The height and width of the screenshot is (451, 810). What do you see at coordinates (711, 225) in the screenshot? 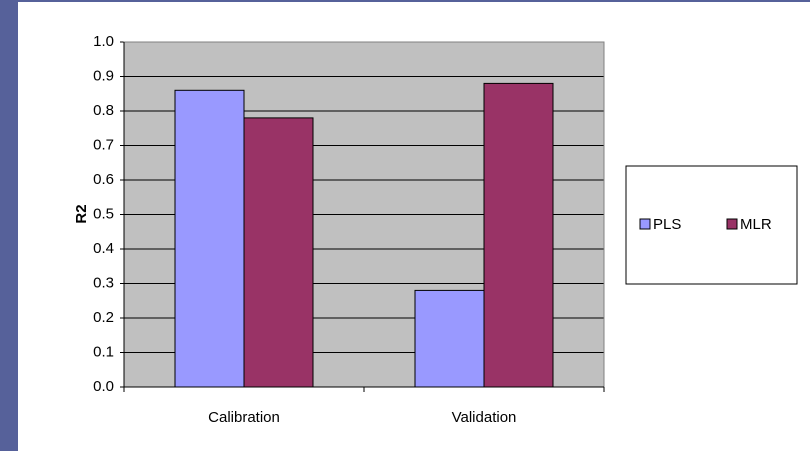
I see `legend` at bounding box center [711, 225].